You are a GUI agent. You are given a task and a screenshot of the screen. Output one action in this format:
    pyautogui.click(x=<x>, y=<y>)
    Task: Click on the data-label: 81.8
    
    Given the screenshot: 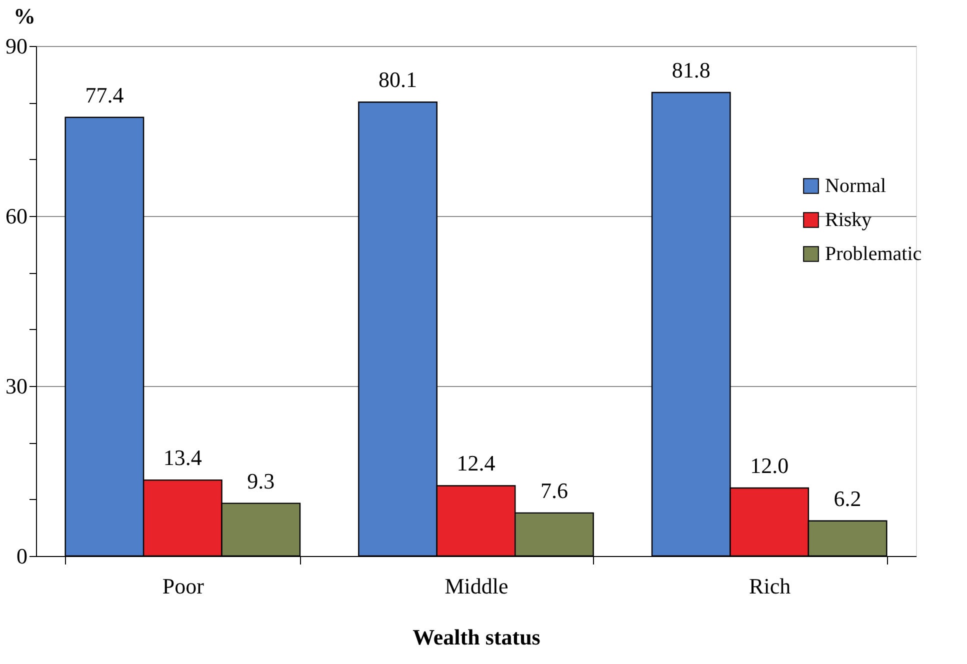 What is the action you would take?
    pyautogui.click(x=691, y=69)
    